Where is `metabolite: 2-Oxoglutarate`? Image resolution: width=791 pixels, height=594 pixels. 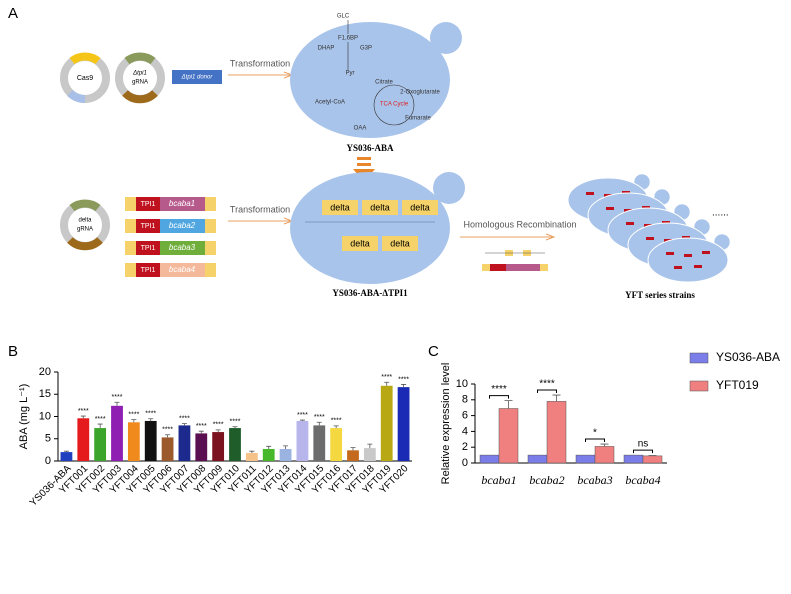
metabolite: 2-Oxoglutarate is located at coordinates (420, 93).